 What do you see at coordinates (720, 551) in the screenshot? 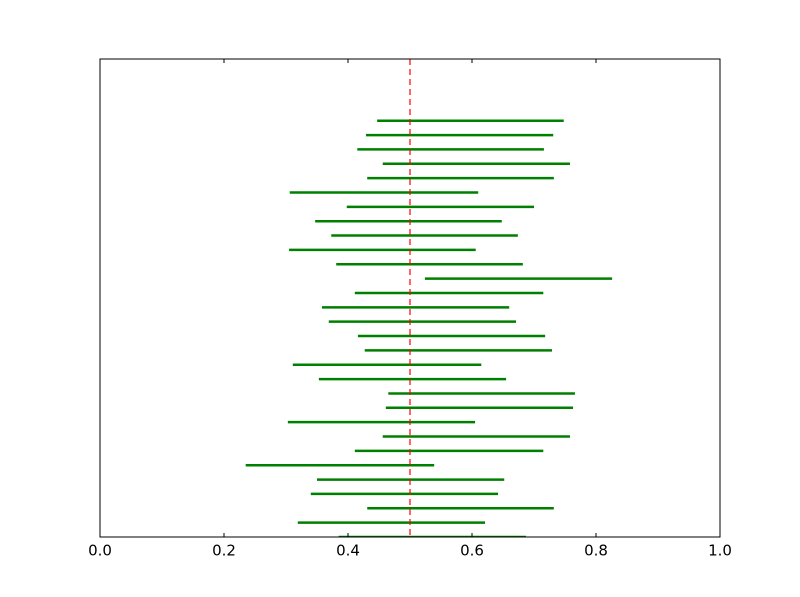
I see `x-tick-label: 1.0` at bounding box center [720, 551].